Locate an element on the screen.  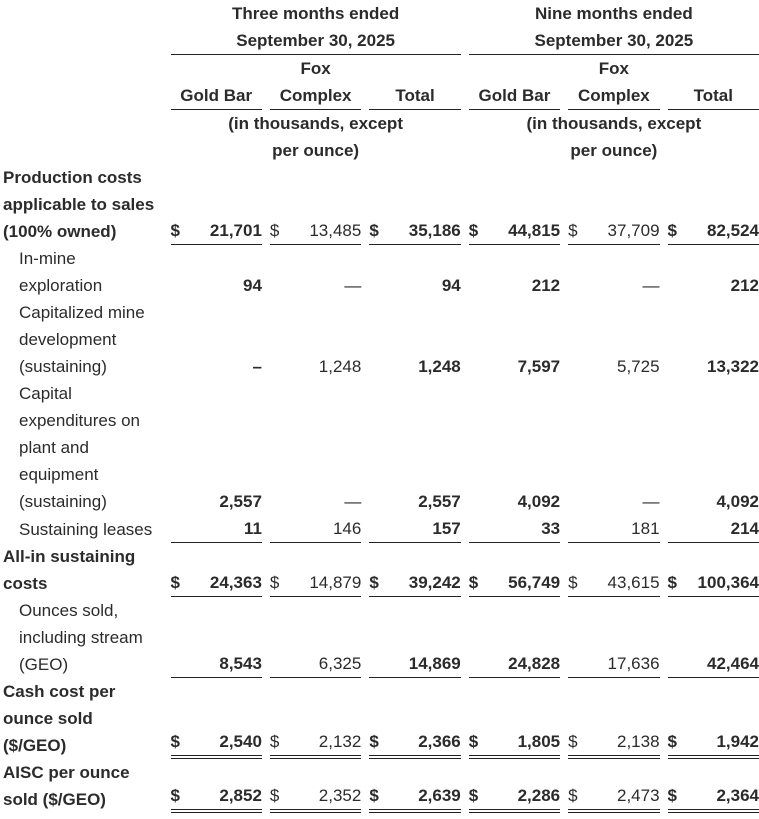
value: 14,879 is located at coordinates (335, 582).